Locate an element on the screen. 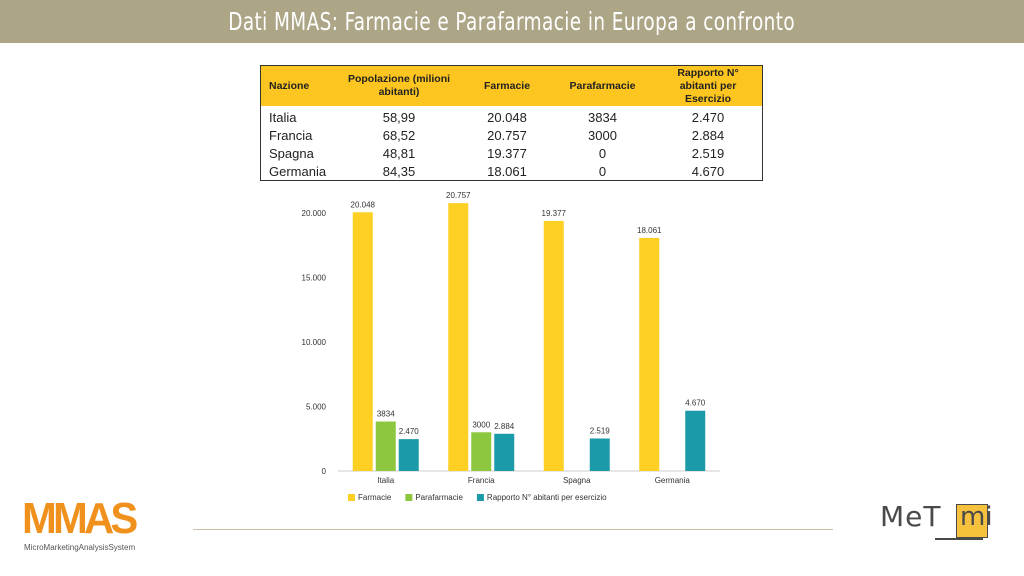 The height and width of the screenshot is (576, 1024). data-label: 19.377 is located at coordinates (554, 213).